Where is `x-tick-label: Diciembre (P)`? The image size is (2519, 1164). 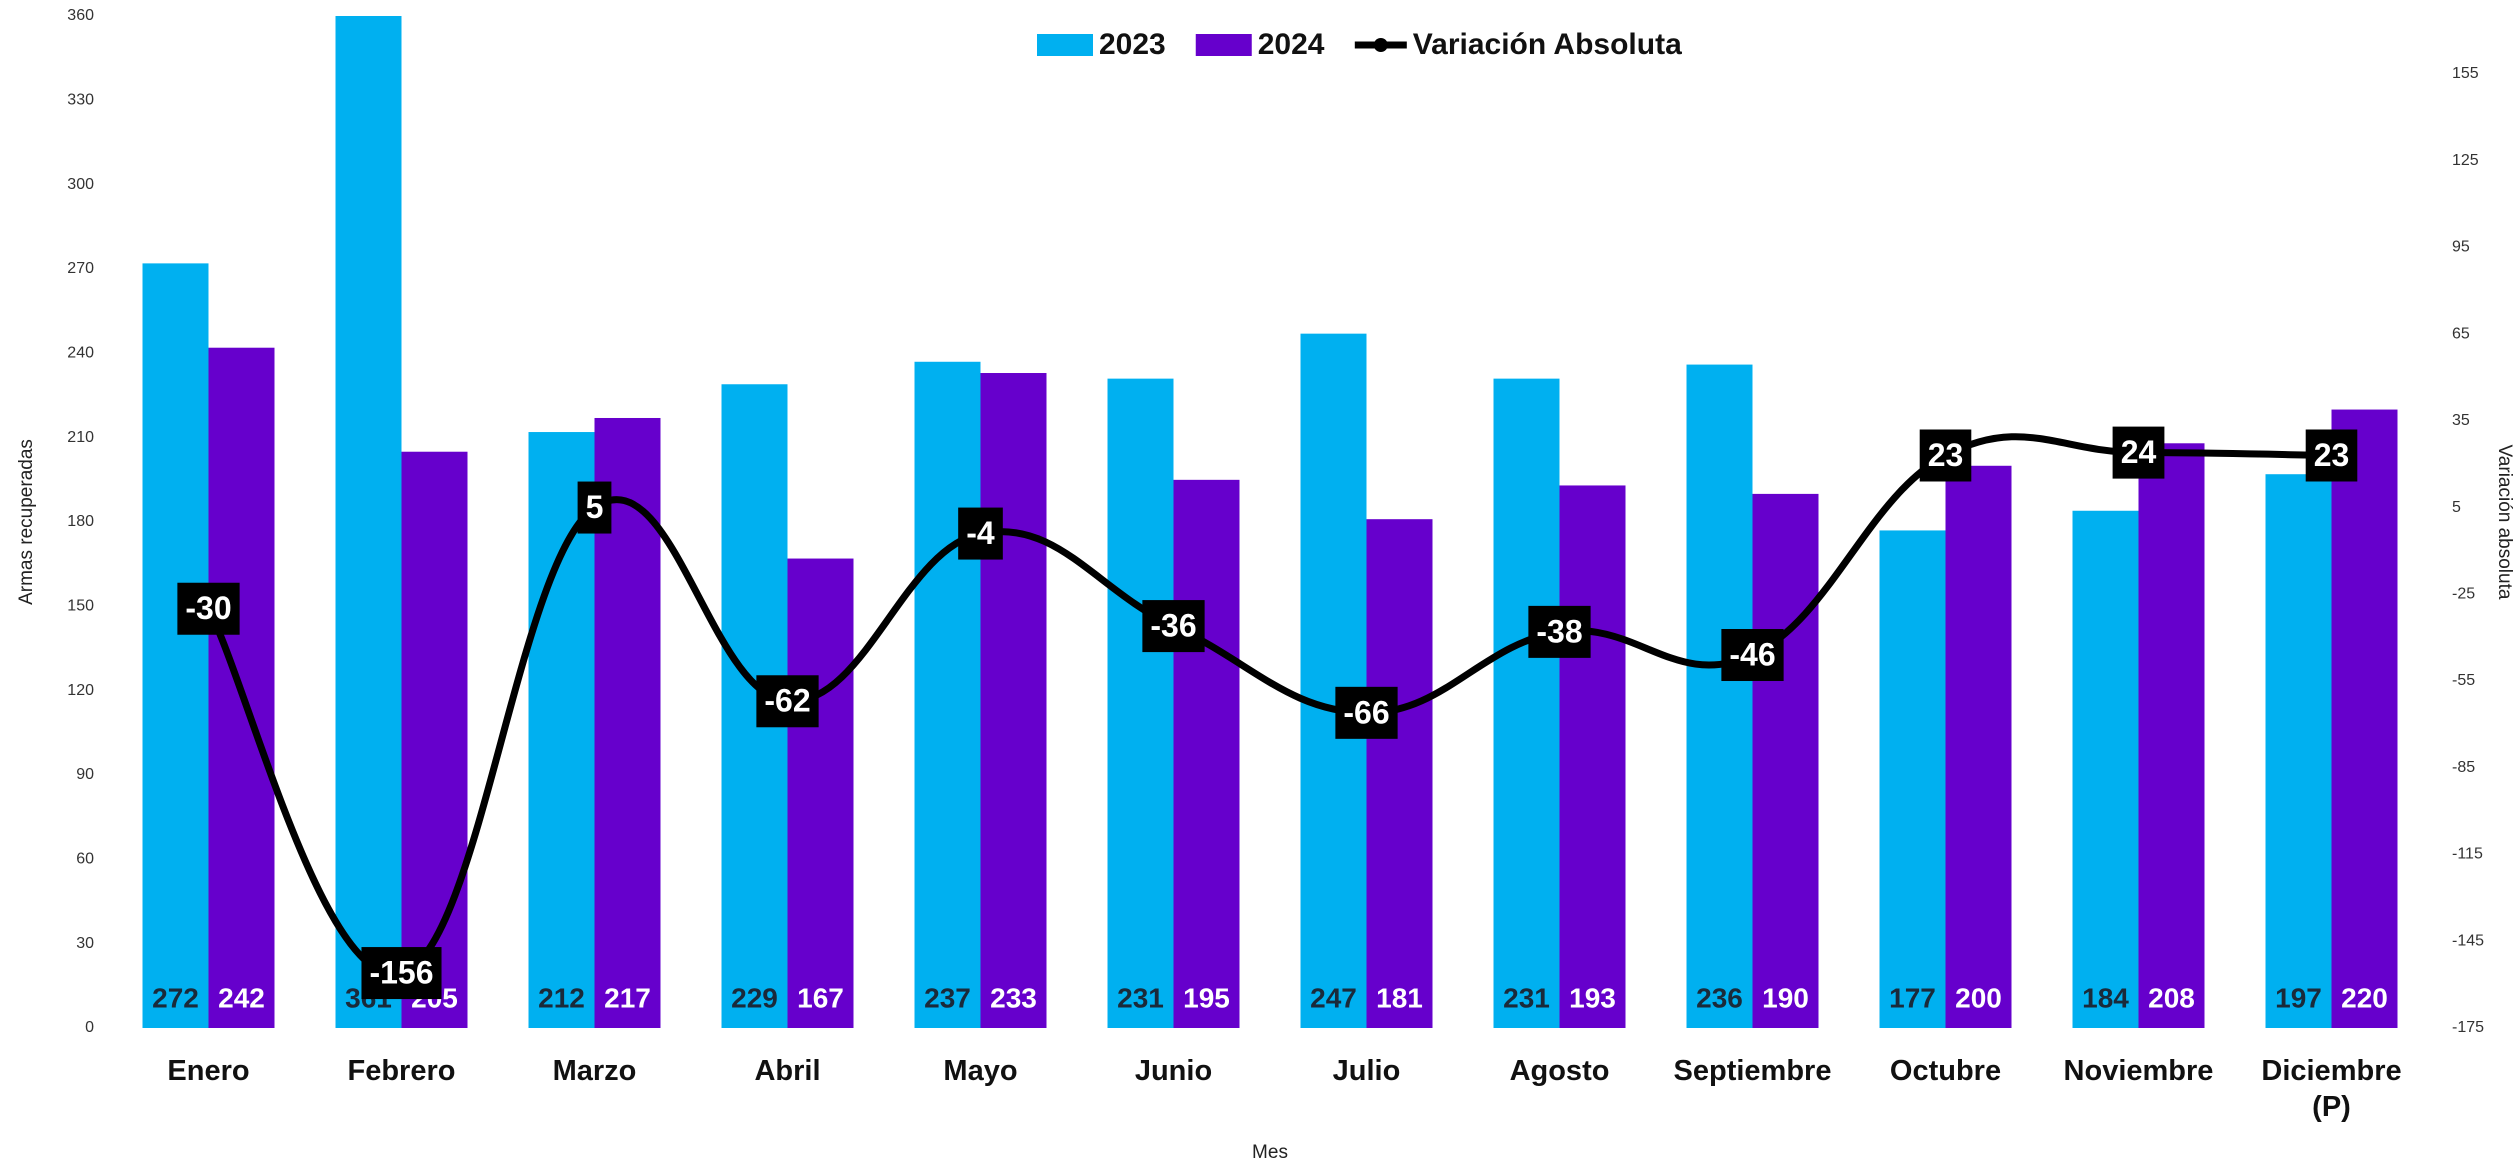 x-tick-label: Diciembre (P) is located at coordinates (2331, 1089).